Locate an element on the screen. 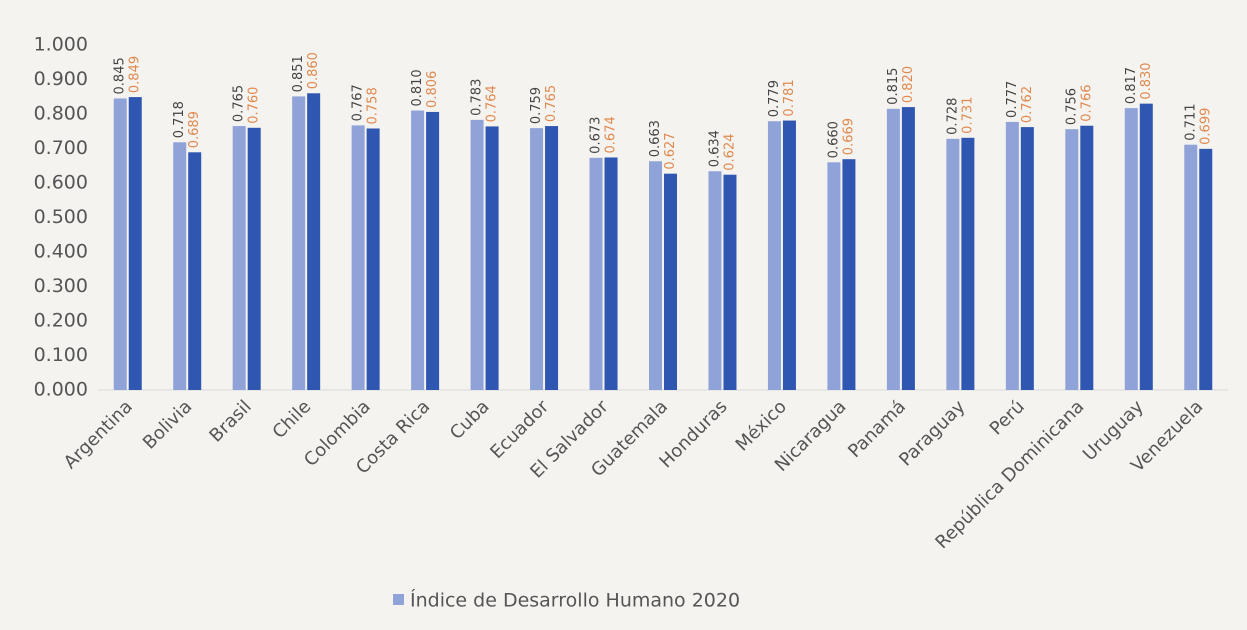 This screenshot has width=1247, height=630. y-tick-label: 0.800 is located at coordinates (61, 114).